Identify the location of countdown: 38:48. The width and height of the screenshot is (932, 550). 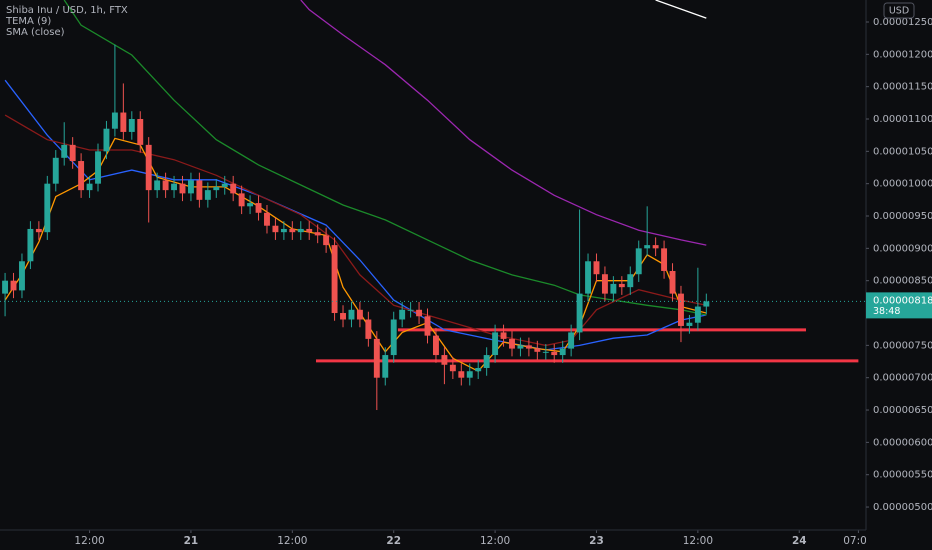
(886, 311).